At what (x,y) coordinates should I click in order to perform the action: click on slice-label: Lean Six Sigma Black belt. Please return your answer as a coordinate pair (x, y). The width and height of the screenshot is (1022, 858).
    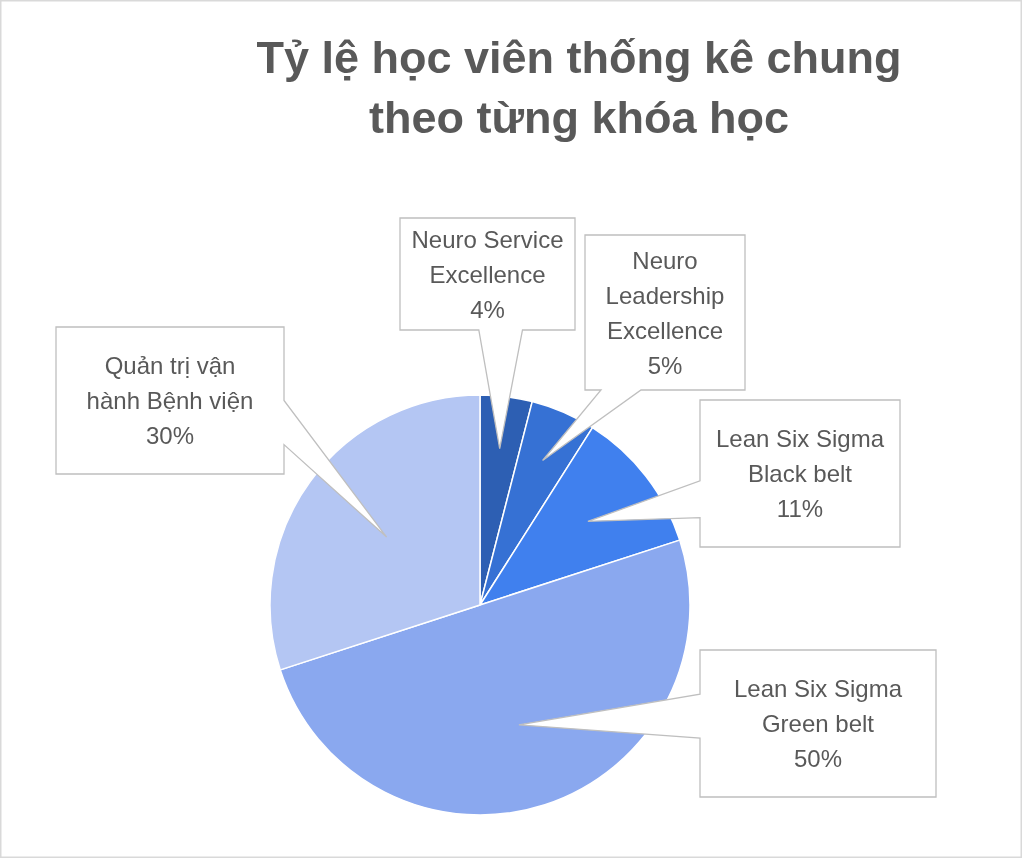
    Looking at the image, I should click on (800, 456).